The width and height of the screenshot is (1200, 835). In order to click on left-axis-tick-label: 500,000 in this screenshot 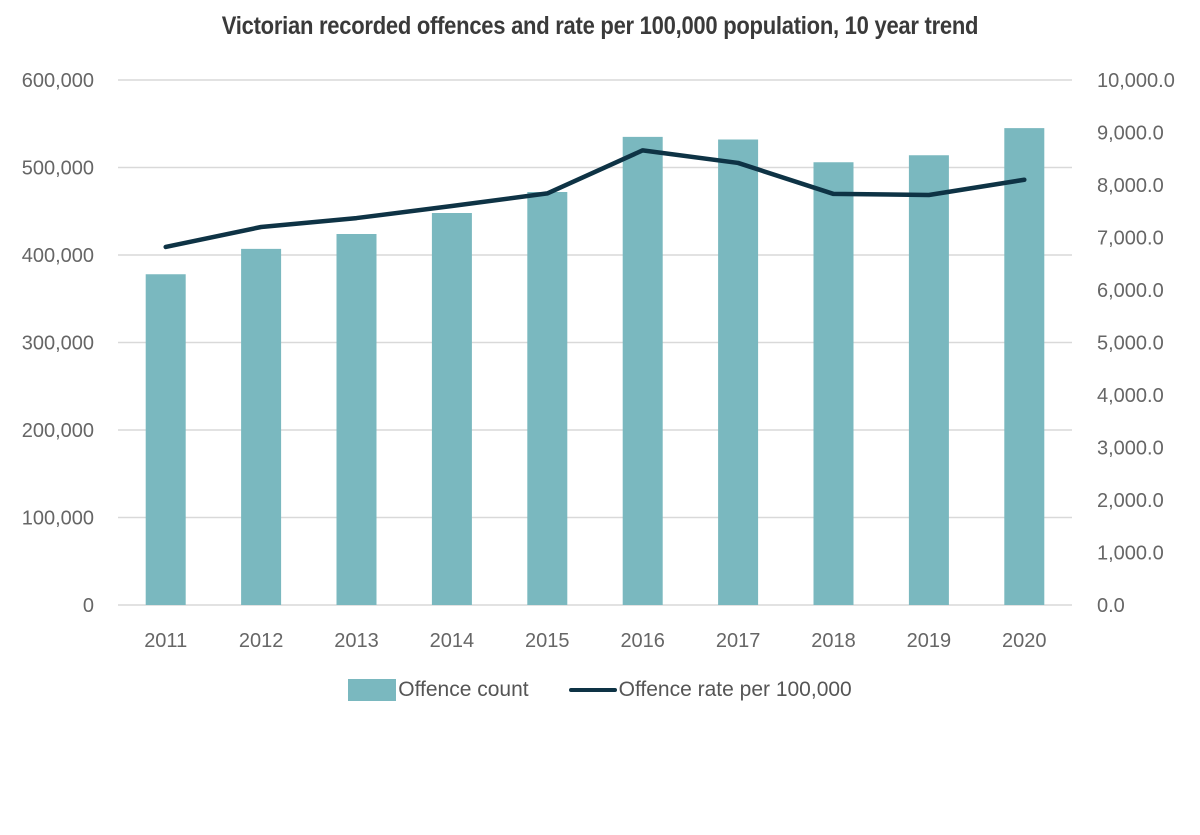, I will do `click(58, 169)`.